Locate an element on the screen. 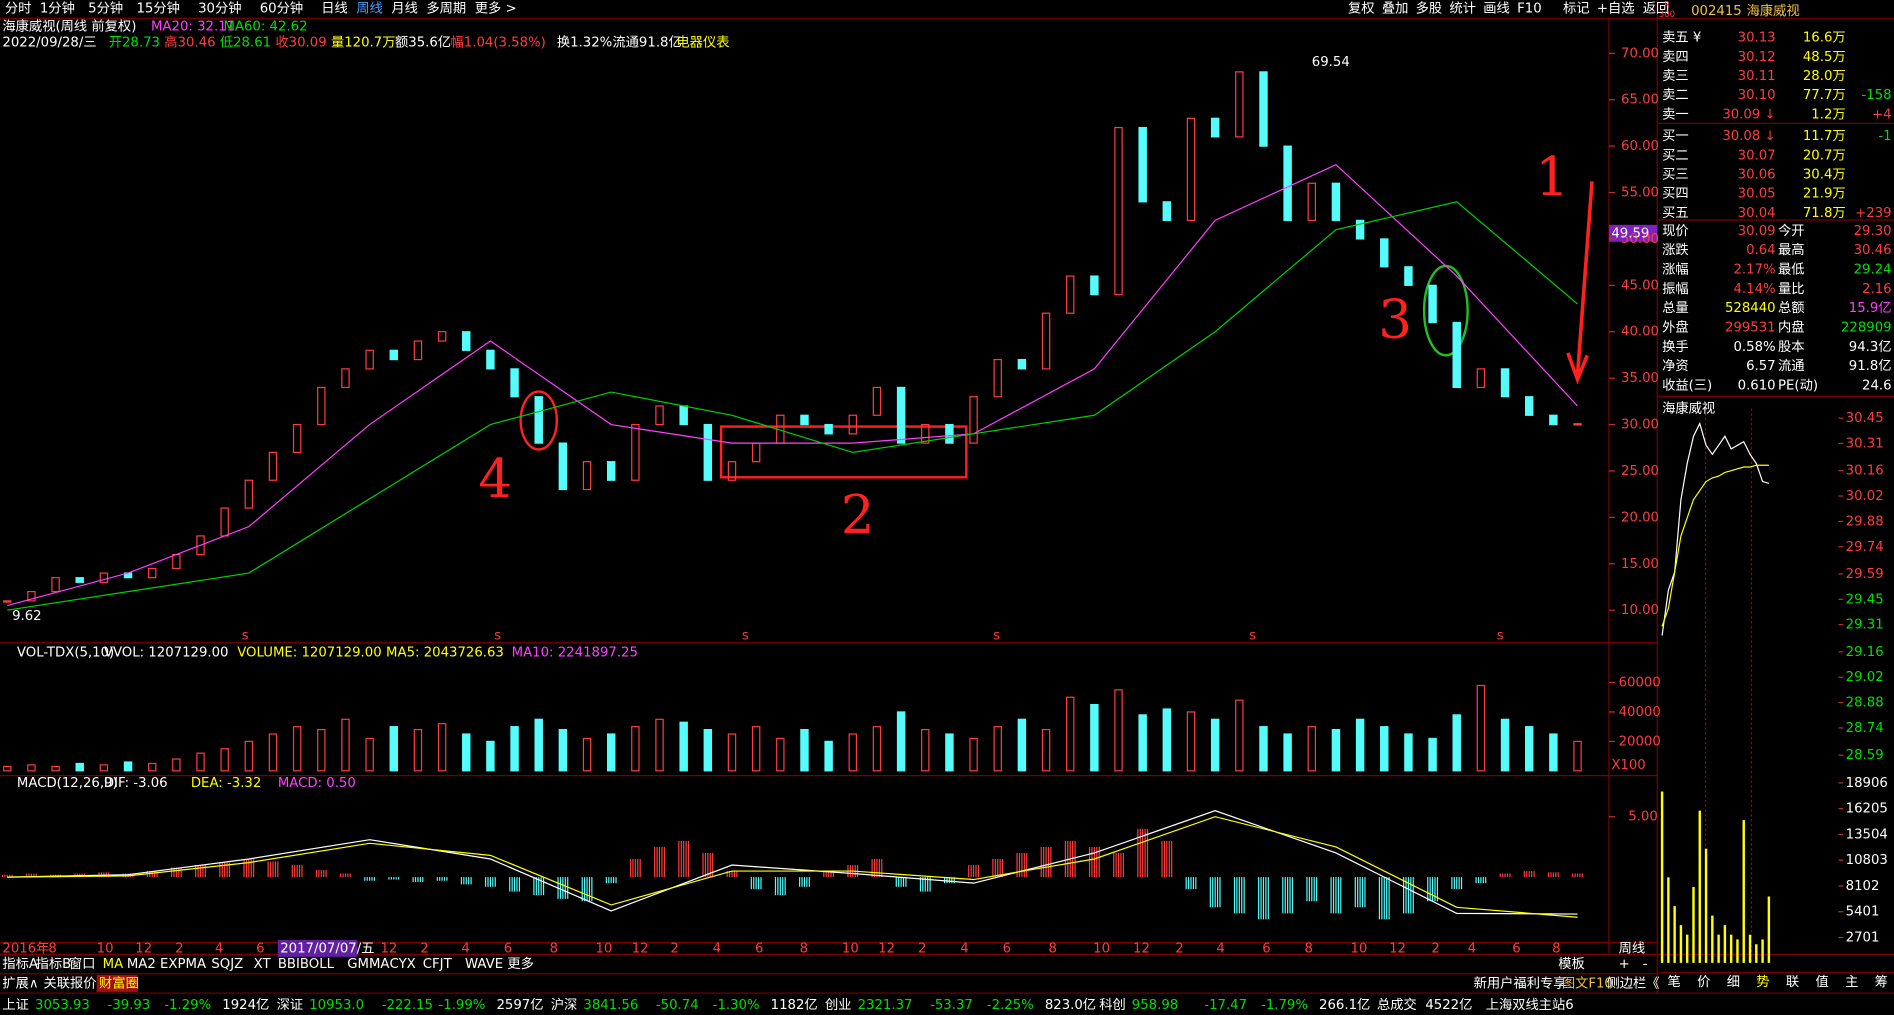 This screenshot has height=1015, width=1894. y-tick-label: 28.74 is located at coordinates (1865, 728).